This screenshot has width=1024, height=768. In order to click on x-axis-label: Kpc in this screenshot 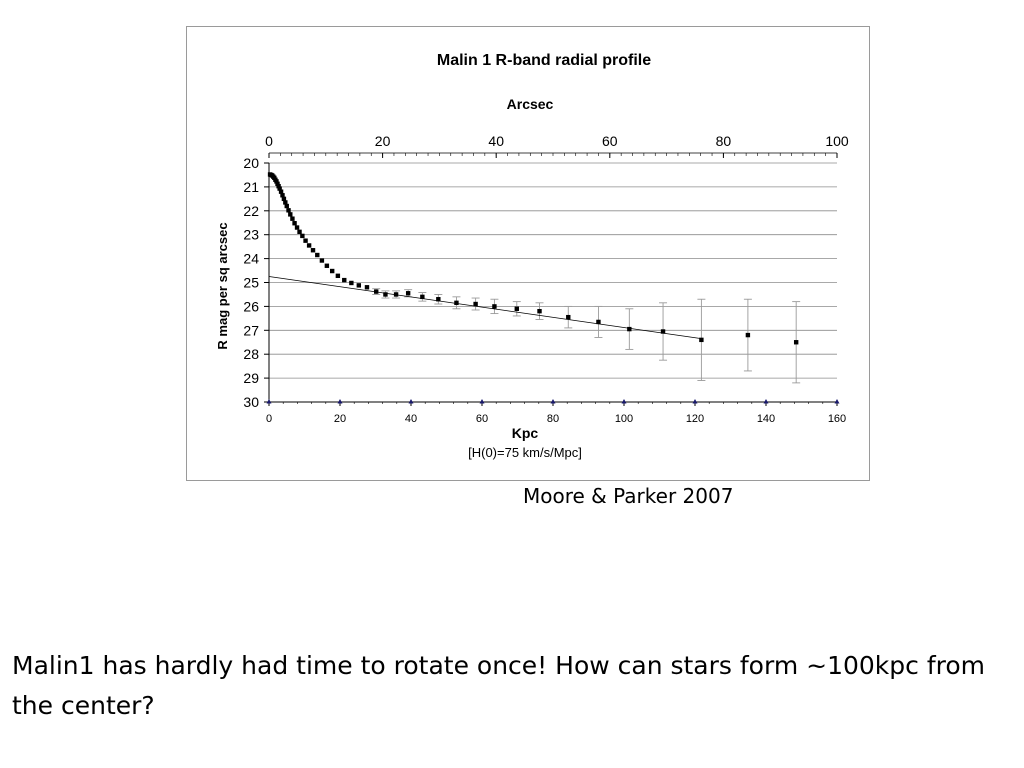, I will do `click(525, 433)`.